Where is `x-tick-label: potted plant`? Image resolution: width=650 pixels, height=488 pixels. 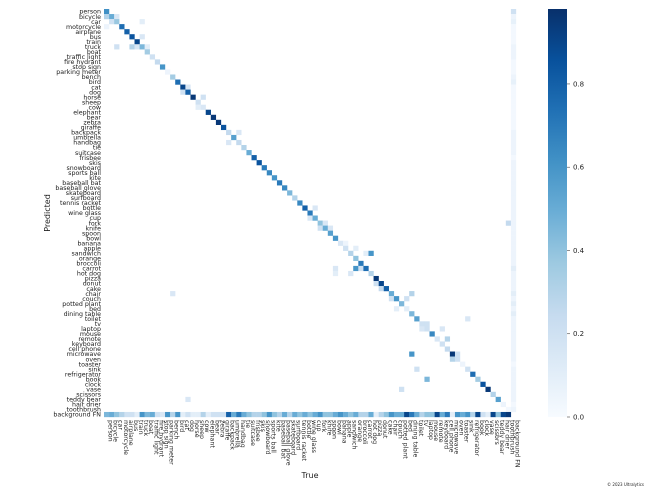
x-tick-label: potted plant is located at coordinates (405, 439).